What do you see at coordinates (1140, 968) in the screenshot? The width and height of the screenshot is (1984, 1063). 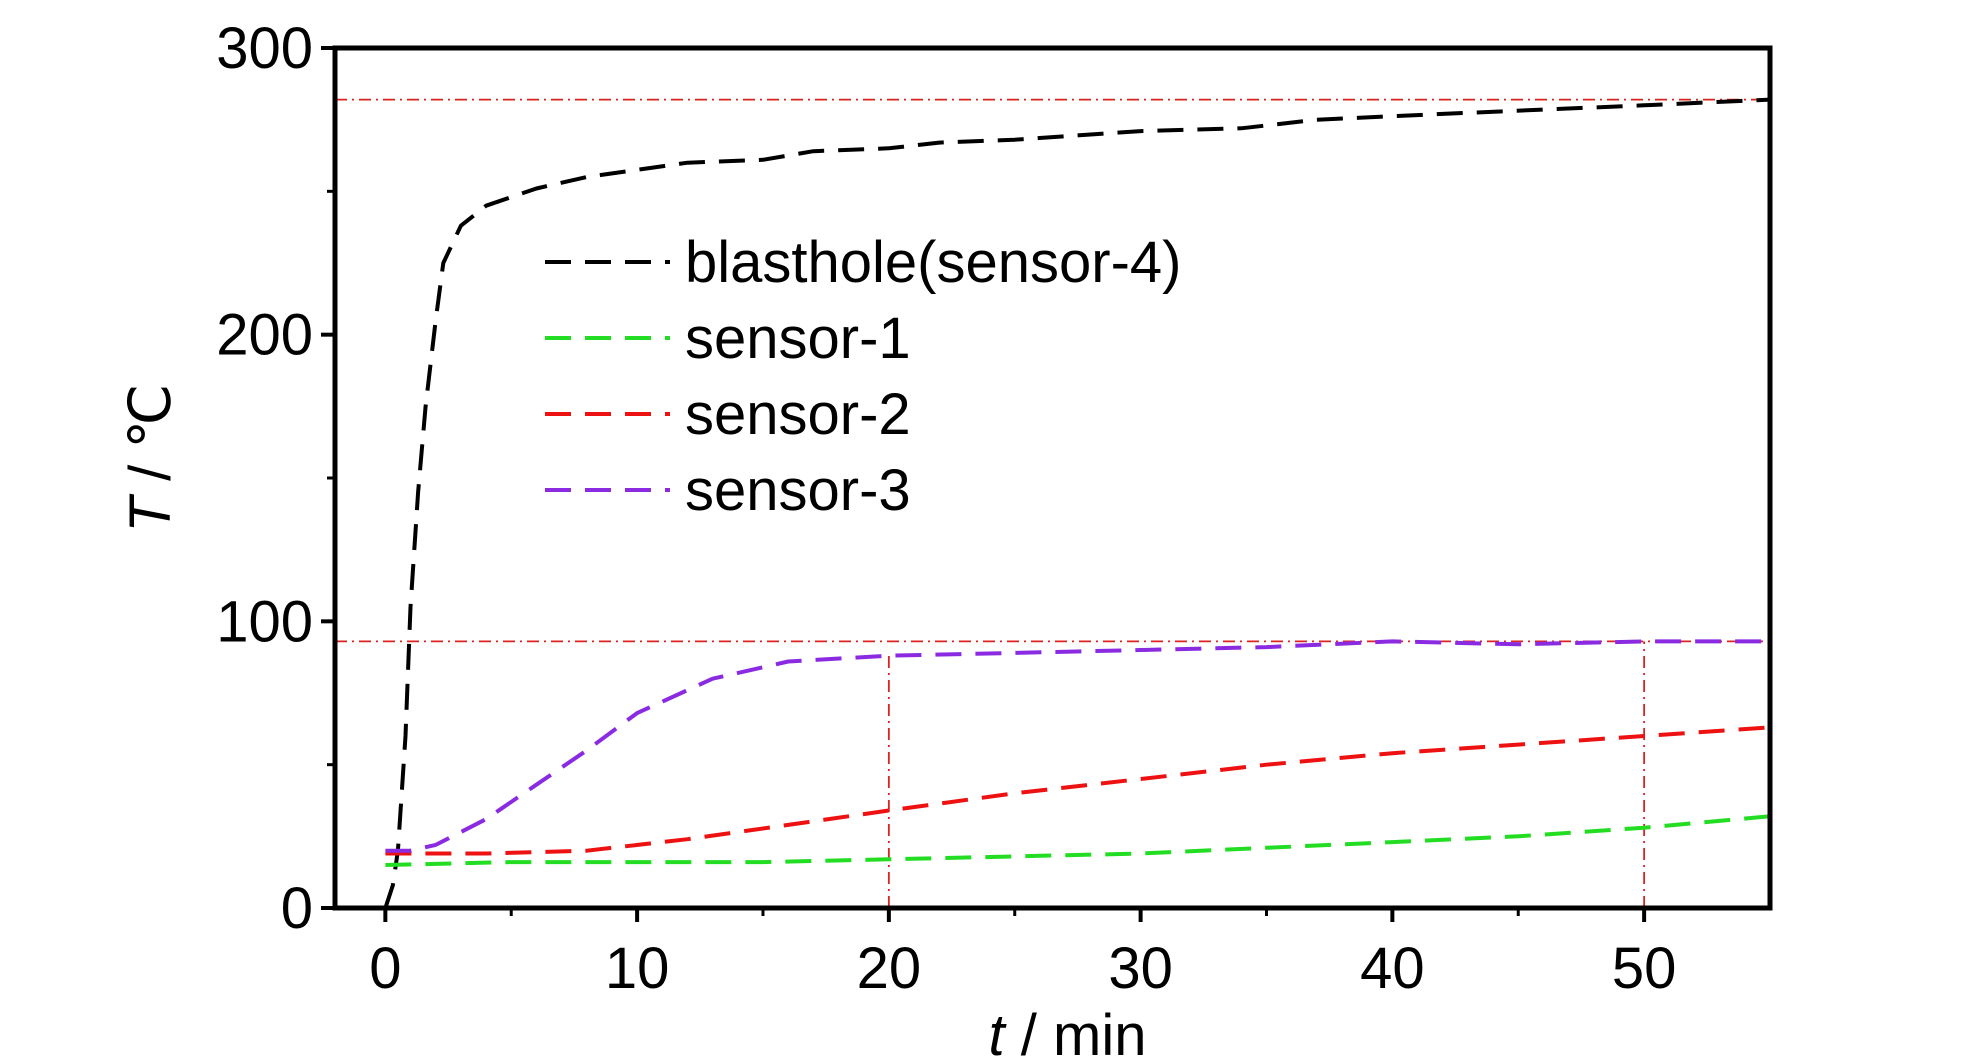 I see `x-tick-label: 30` at bounding box center [1140, 968].